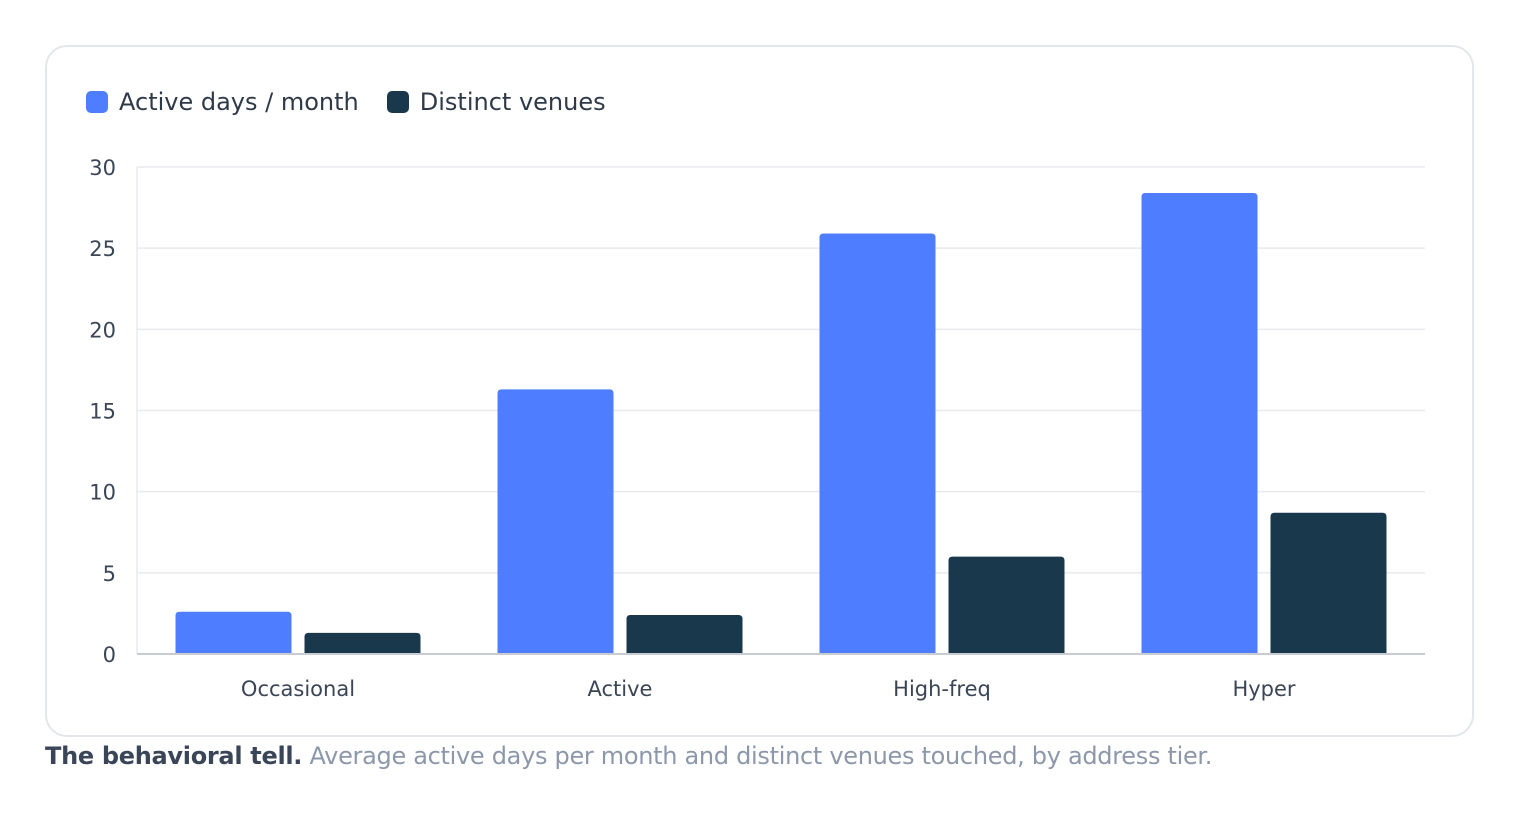 The image size is (1523, 818). Describe the element at coordinates (109, 574) in the screenshot. I see `y-tick-label: 5` at that location.